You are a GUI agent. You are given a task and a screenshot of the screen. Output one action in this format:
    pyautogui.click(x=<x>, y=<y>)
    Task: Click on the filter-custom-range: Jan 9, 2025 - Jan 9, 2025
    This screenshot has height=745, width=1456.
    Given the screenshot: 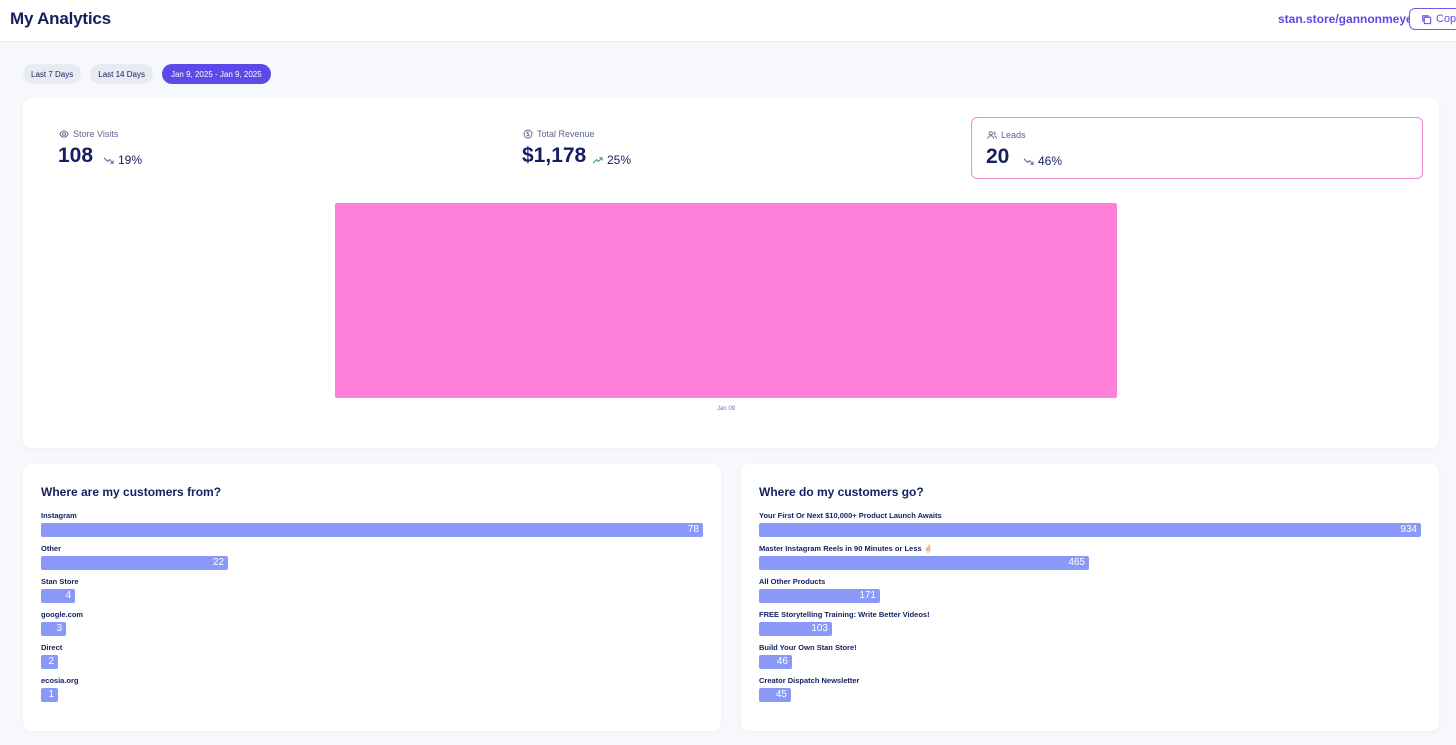 What is the action you would take?
    pyautogui.click(x=216, y=74)
    